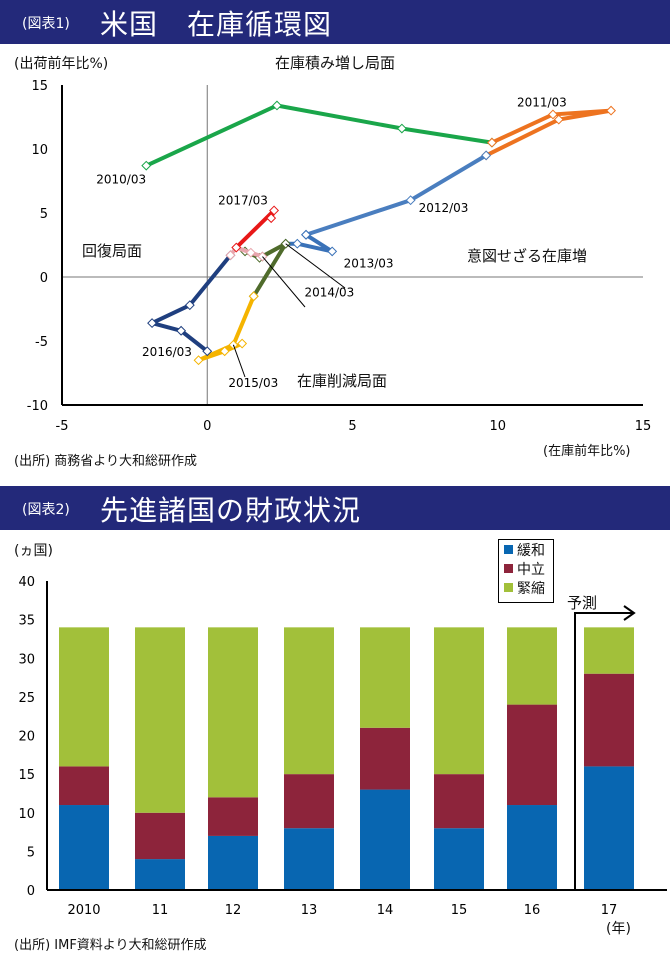 This screenshot has width=670, height=960. I want to click on y-tick-label: 25, so click(26, 698).